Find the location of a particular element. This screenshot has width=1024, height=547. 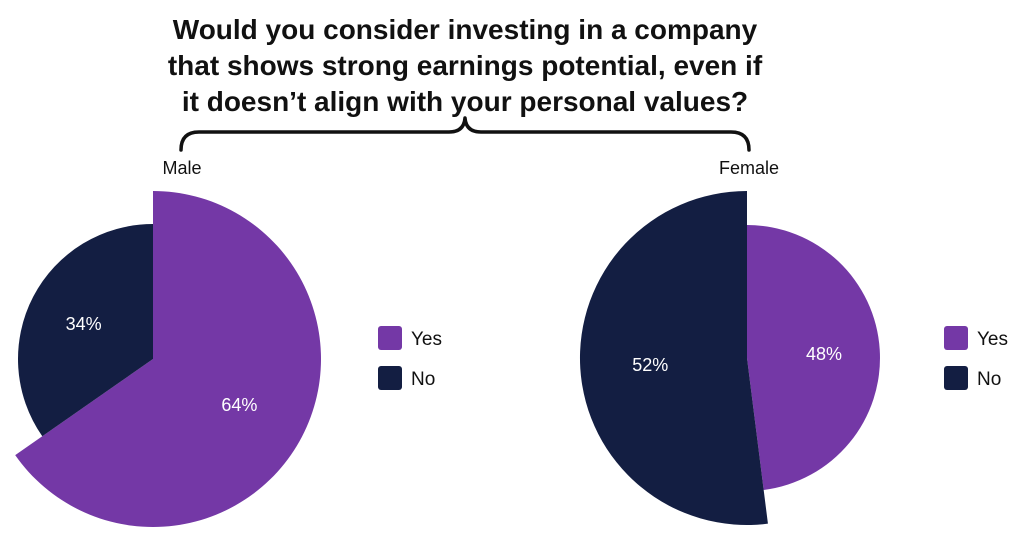

female-legend-yes-swatch is located at coordinates (956, 338).